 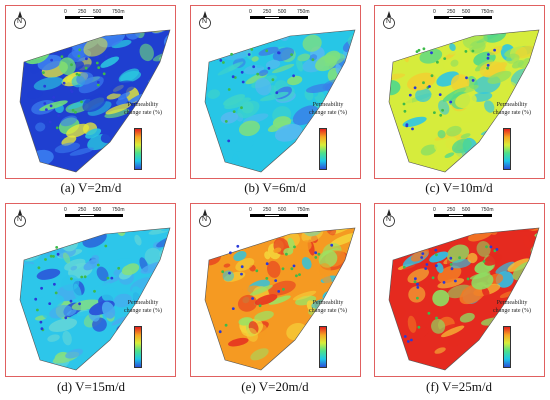 What do you see at coordinates (118, 210) in the screenshot?
I see `scale-label: 750m` at bounding box center [118, 210].